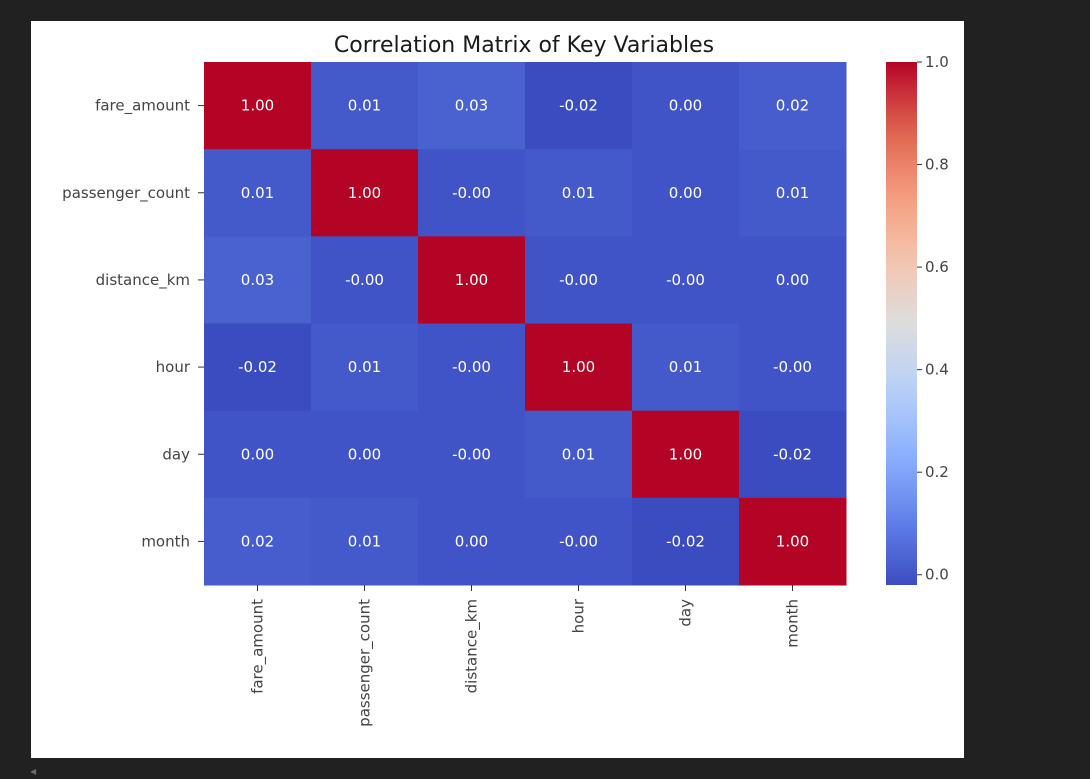  I want to click on row-label: month, so click(165, 541).